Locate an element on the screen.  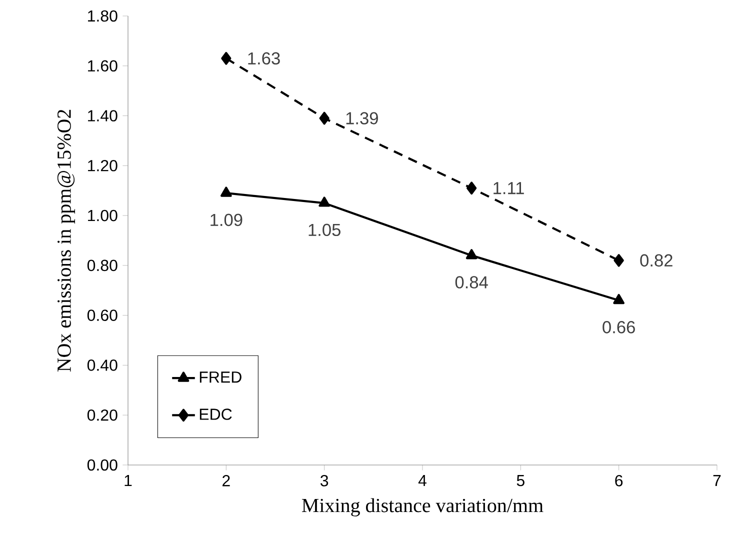
data-label: 0.66 is located at coordinates (618, 327).